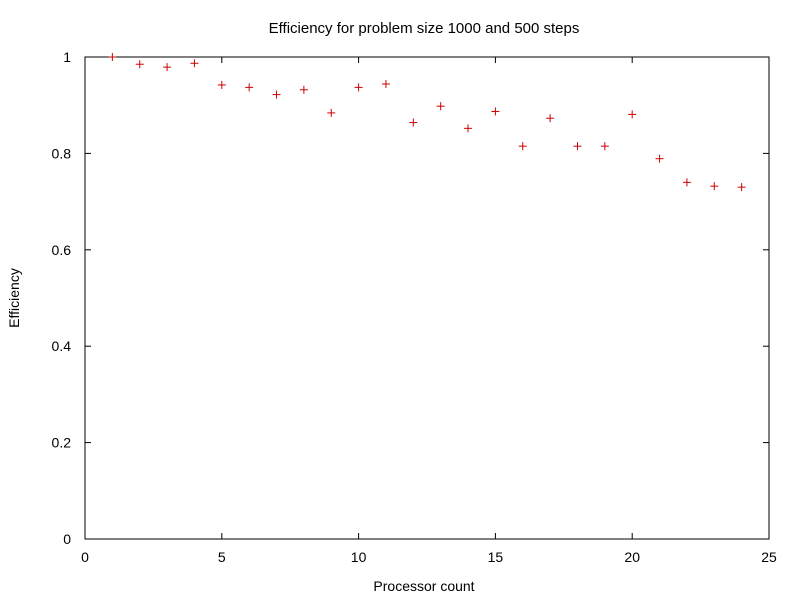  I want to click on y-tick-label: 0.6, so click(62, 250).